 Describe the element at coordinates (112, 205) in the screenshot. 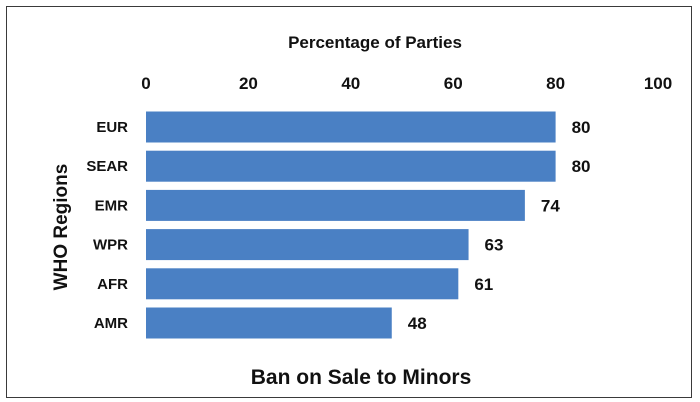

I see `category-label: EMR` at that location.